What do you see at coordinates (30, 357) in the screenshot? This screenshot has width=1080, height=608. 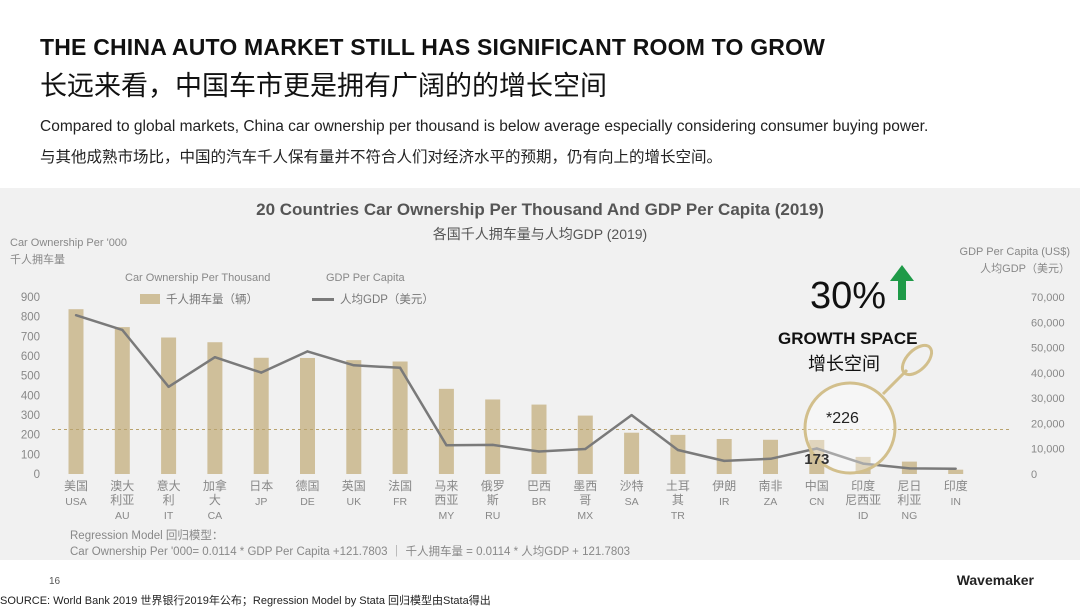 I see `left-tick-label: 600` at bounding box center [30, 357].